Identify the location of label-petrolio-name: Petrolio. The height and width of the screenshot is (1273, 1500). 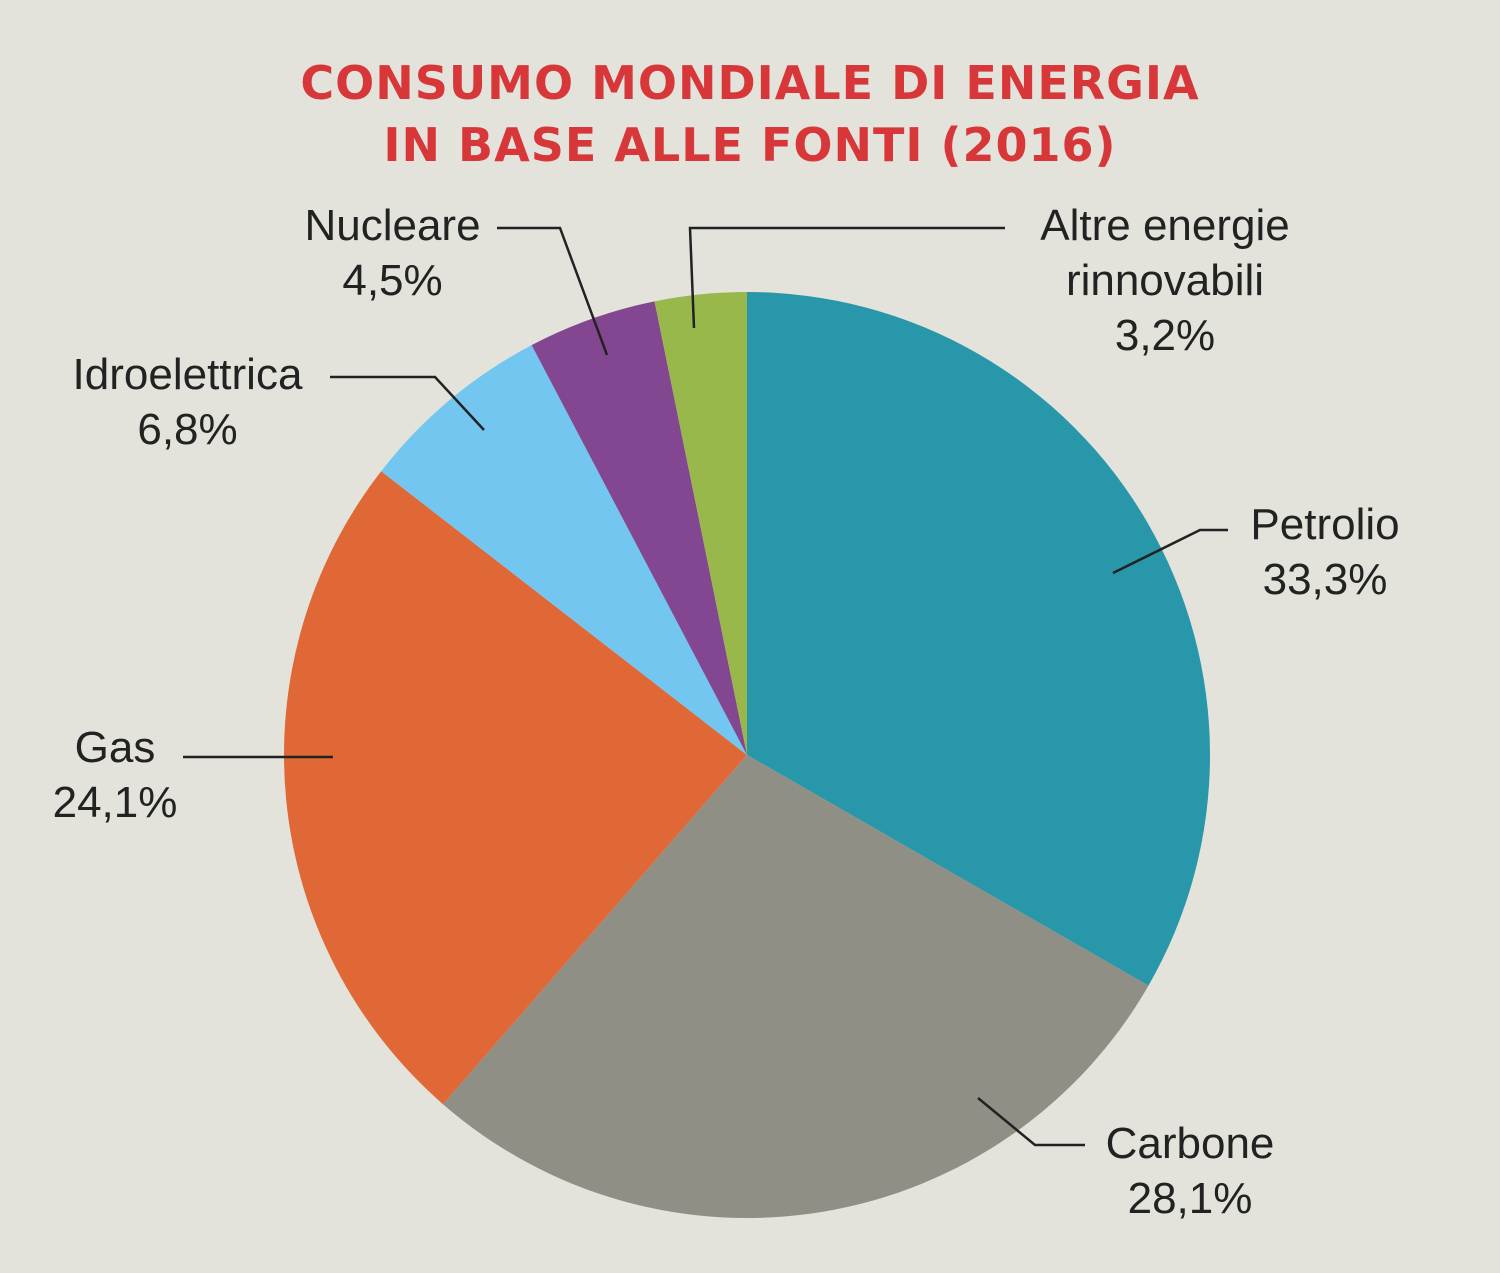
(1325, 524).